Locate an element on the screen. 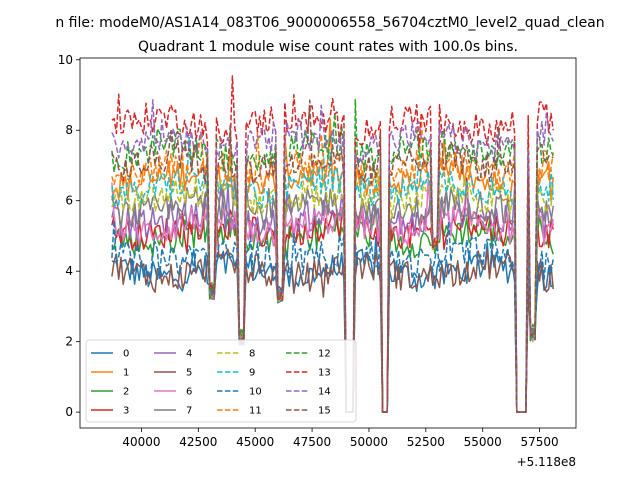 Image resolution: width=640 pixels, height=480 pixels. legend-label-2: 2 is located at coordinates (126, 392).